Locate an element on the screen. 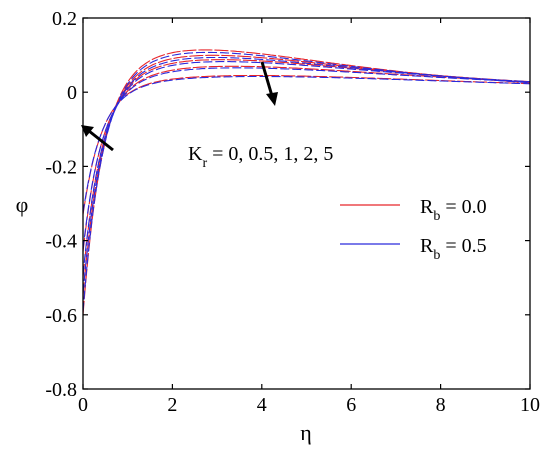 This screenshot has height=453, width=550. x-tick-label: 2 is located at coordinates (172, 405).